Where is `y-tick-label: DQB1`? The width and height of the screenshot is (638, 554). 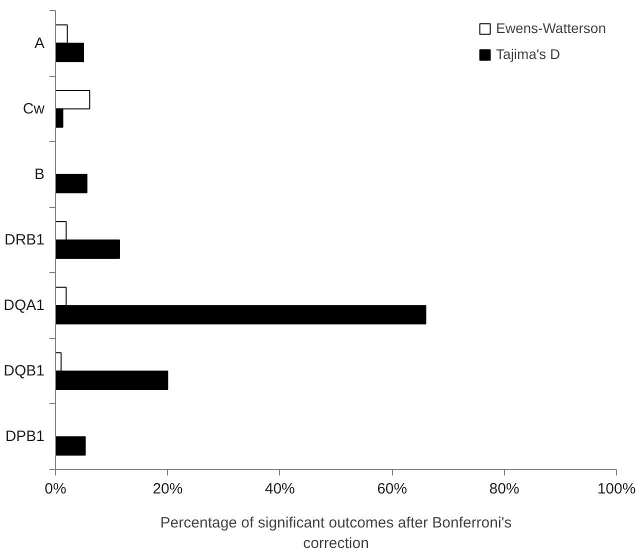
y-tick-label: DQB1 is located at coordinates (24, 371).